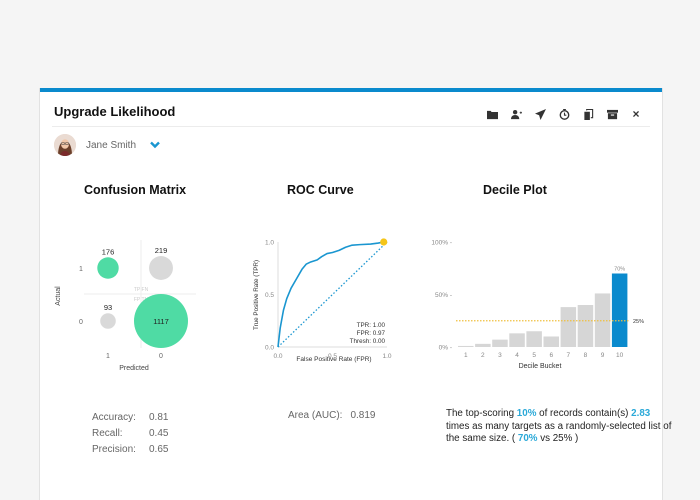 The image size is (700, 500). I want to click on avatar, so click(65, 145).